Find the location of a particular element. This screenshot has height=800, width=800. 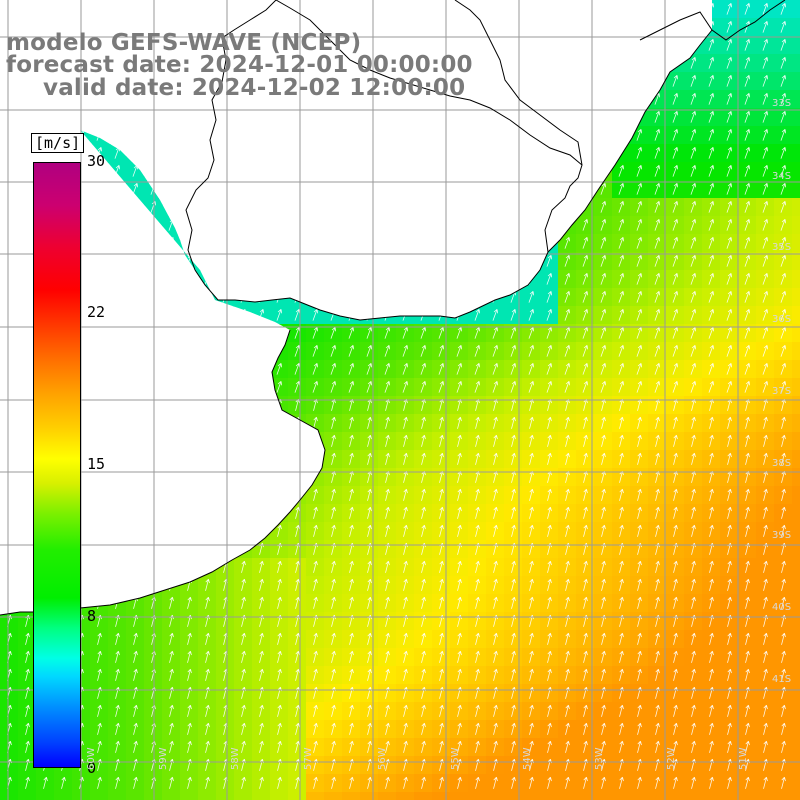

lon-label: 52W is located at coordinates (671, 758).